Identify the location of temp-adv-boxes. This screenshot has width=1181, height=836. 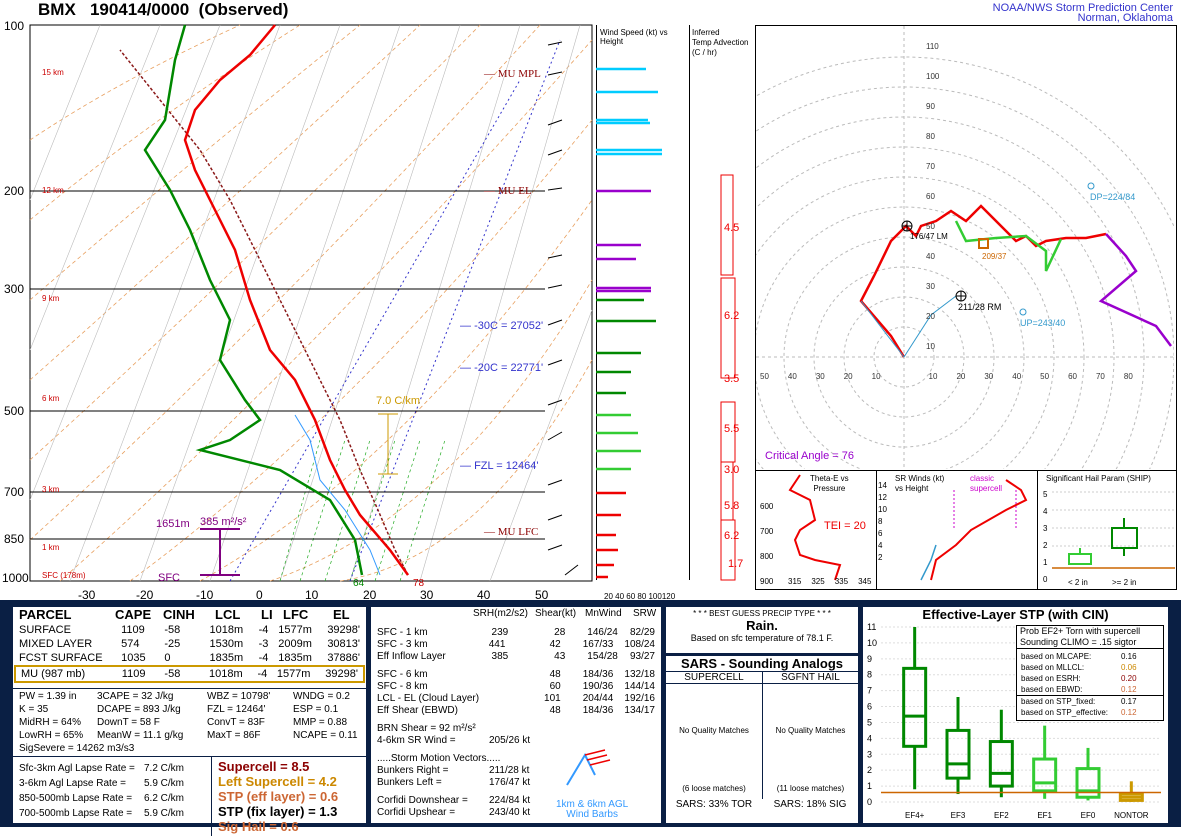
(728, 377).